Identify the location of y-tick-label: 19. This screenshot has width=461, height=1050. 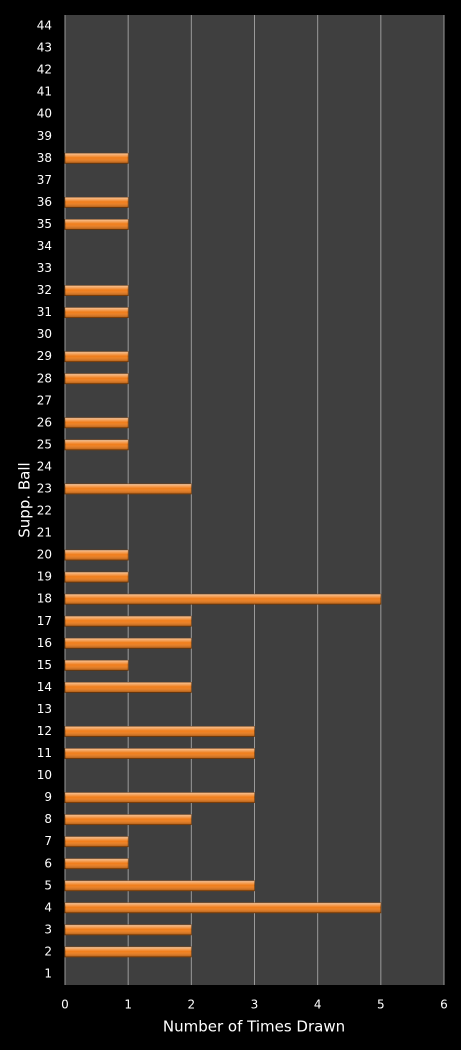
(44, 577).